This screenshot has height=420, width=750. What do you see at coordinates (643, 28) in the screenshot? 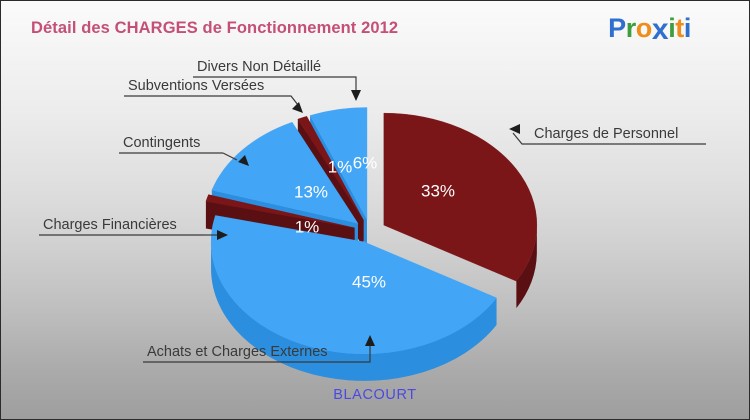
I see `logo-letter-o: o` at bounding box center [643, 28].